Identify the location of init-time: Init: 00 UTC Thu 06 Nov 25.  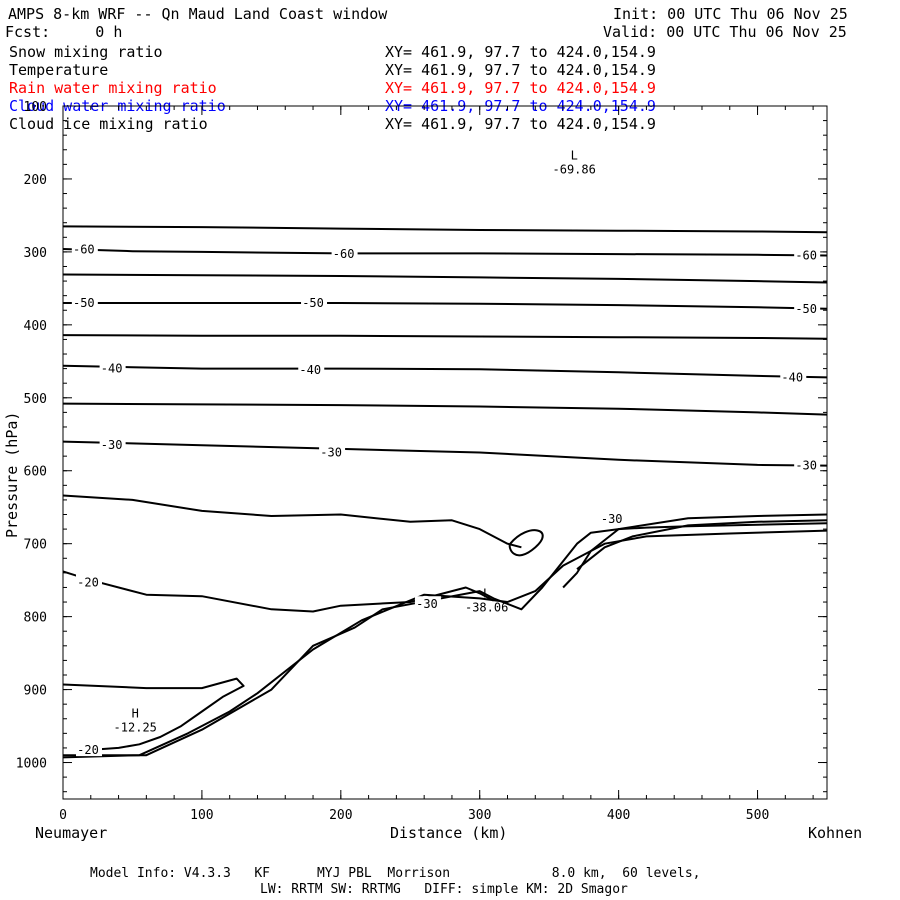
(730, 14).